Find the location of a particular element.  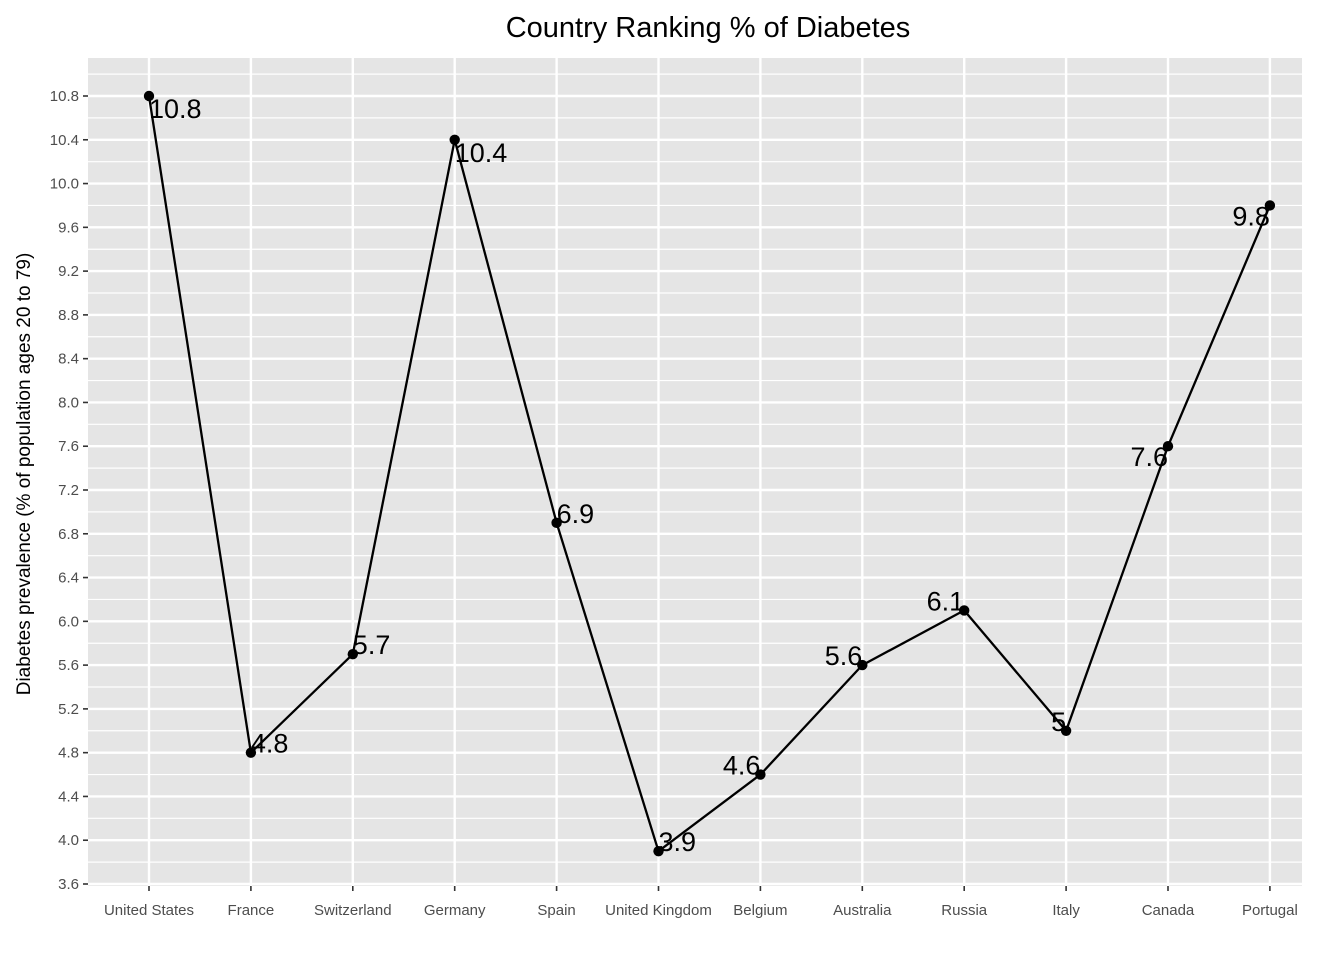

x-tick-label: Spain is located at coordinates (556, 910).